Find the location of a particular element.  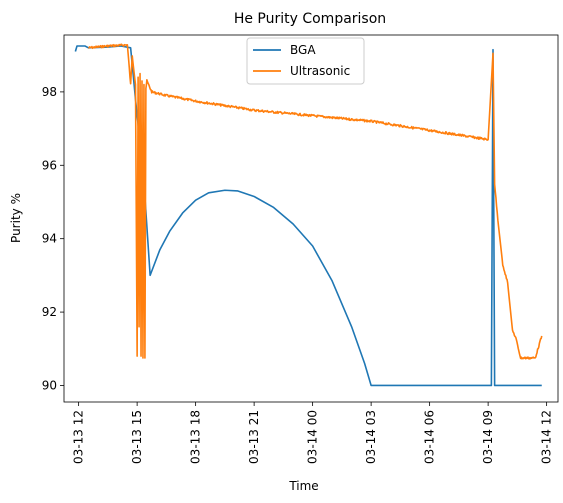

y-axis: 90 92 94 96 98 is located at coordinates (53, 238).